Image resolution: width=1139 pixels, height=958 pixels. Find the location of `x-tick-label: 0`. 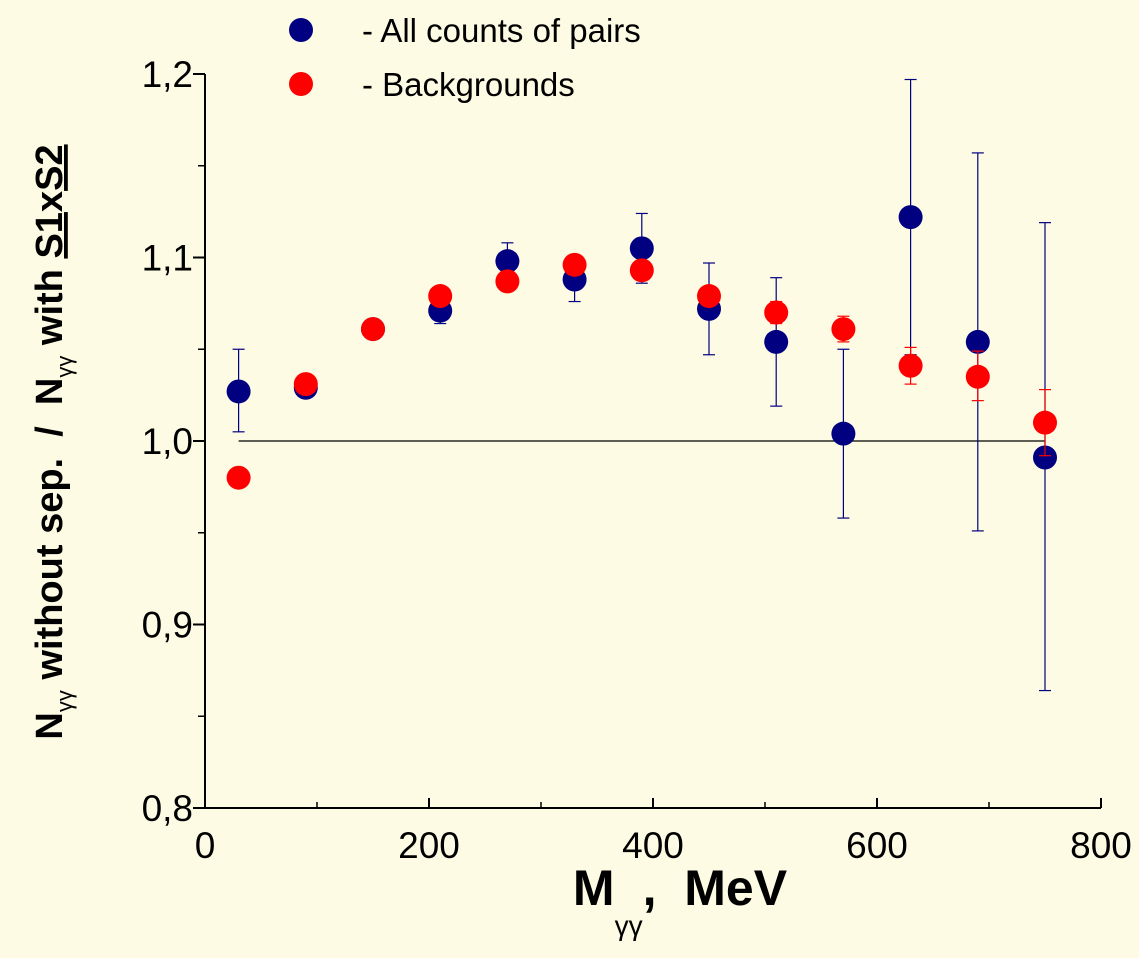

x-tick-label: 0 is located at coordinates (205, 845).